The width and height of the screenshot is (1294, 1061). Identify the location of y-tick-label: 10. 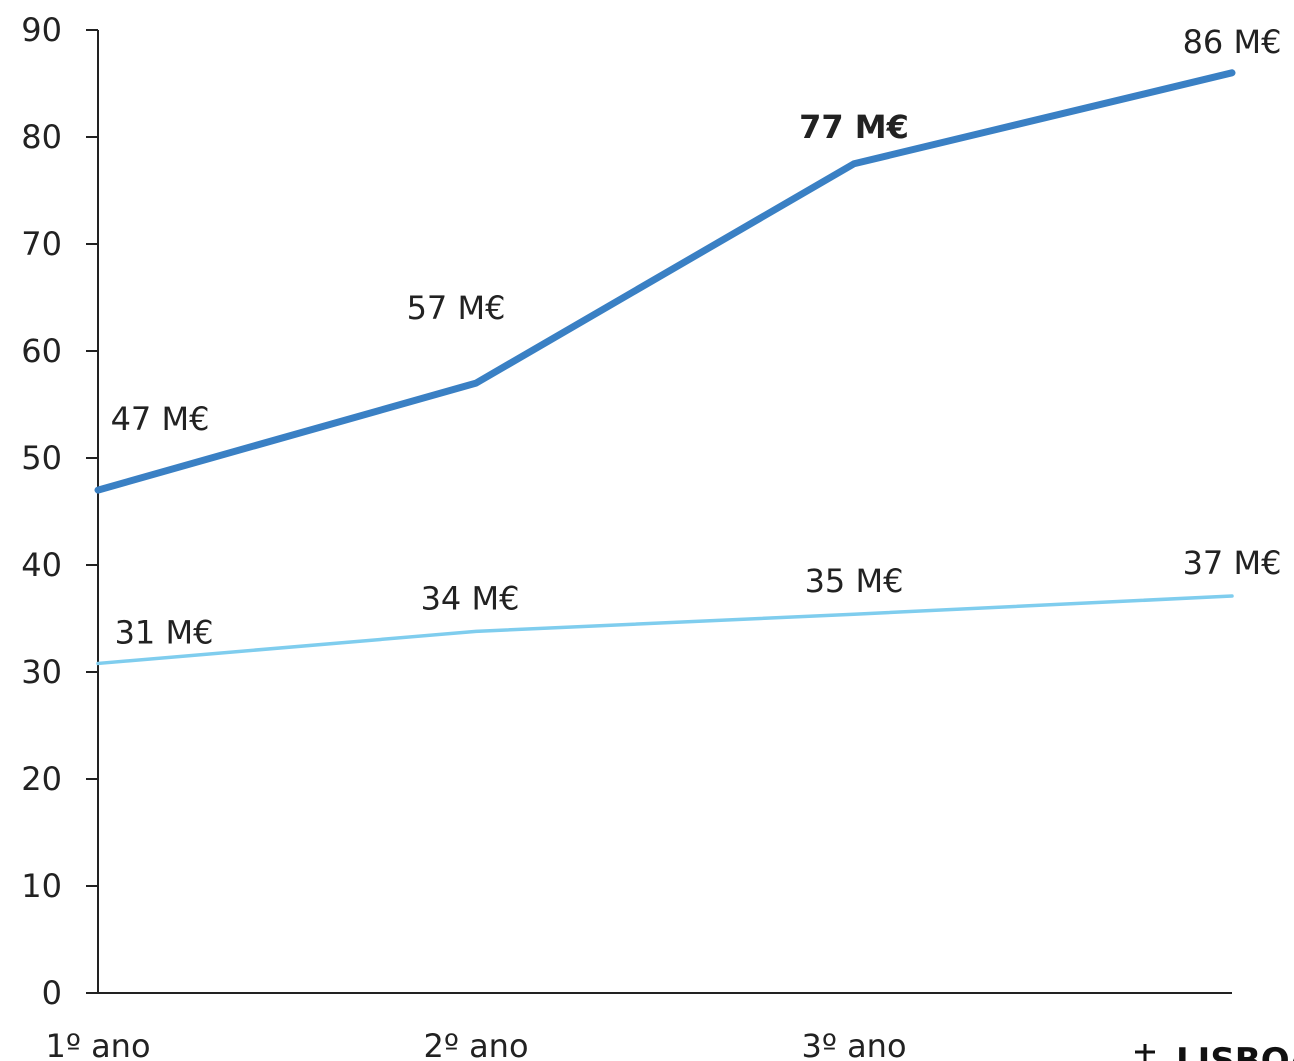
(41, 886).